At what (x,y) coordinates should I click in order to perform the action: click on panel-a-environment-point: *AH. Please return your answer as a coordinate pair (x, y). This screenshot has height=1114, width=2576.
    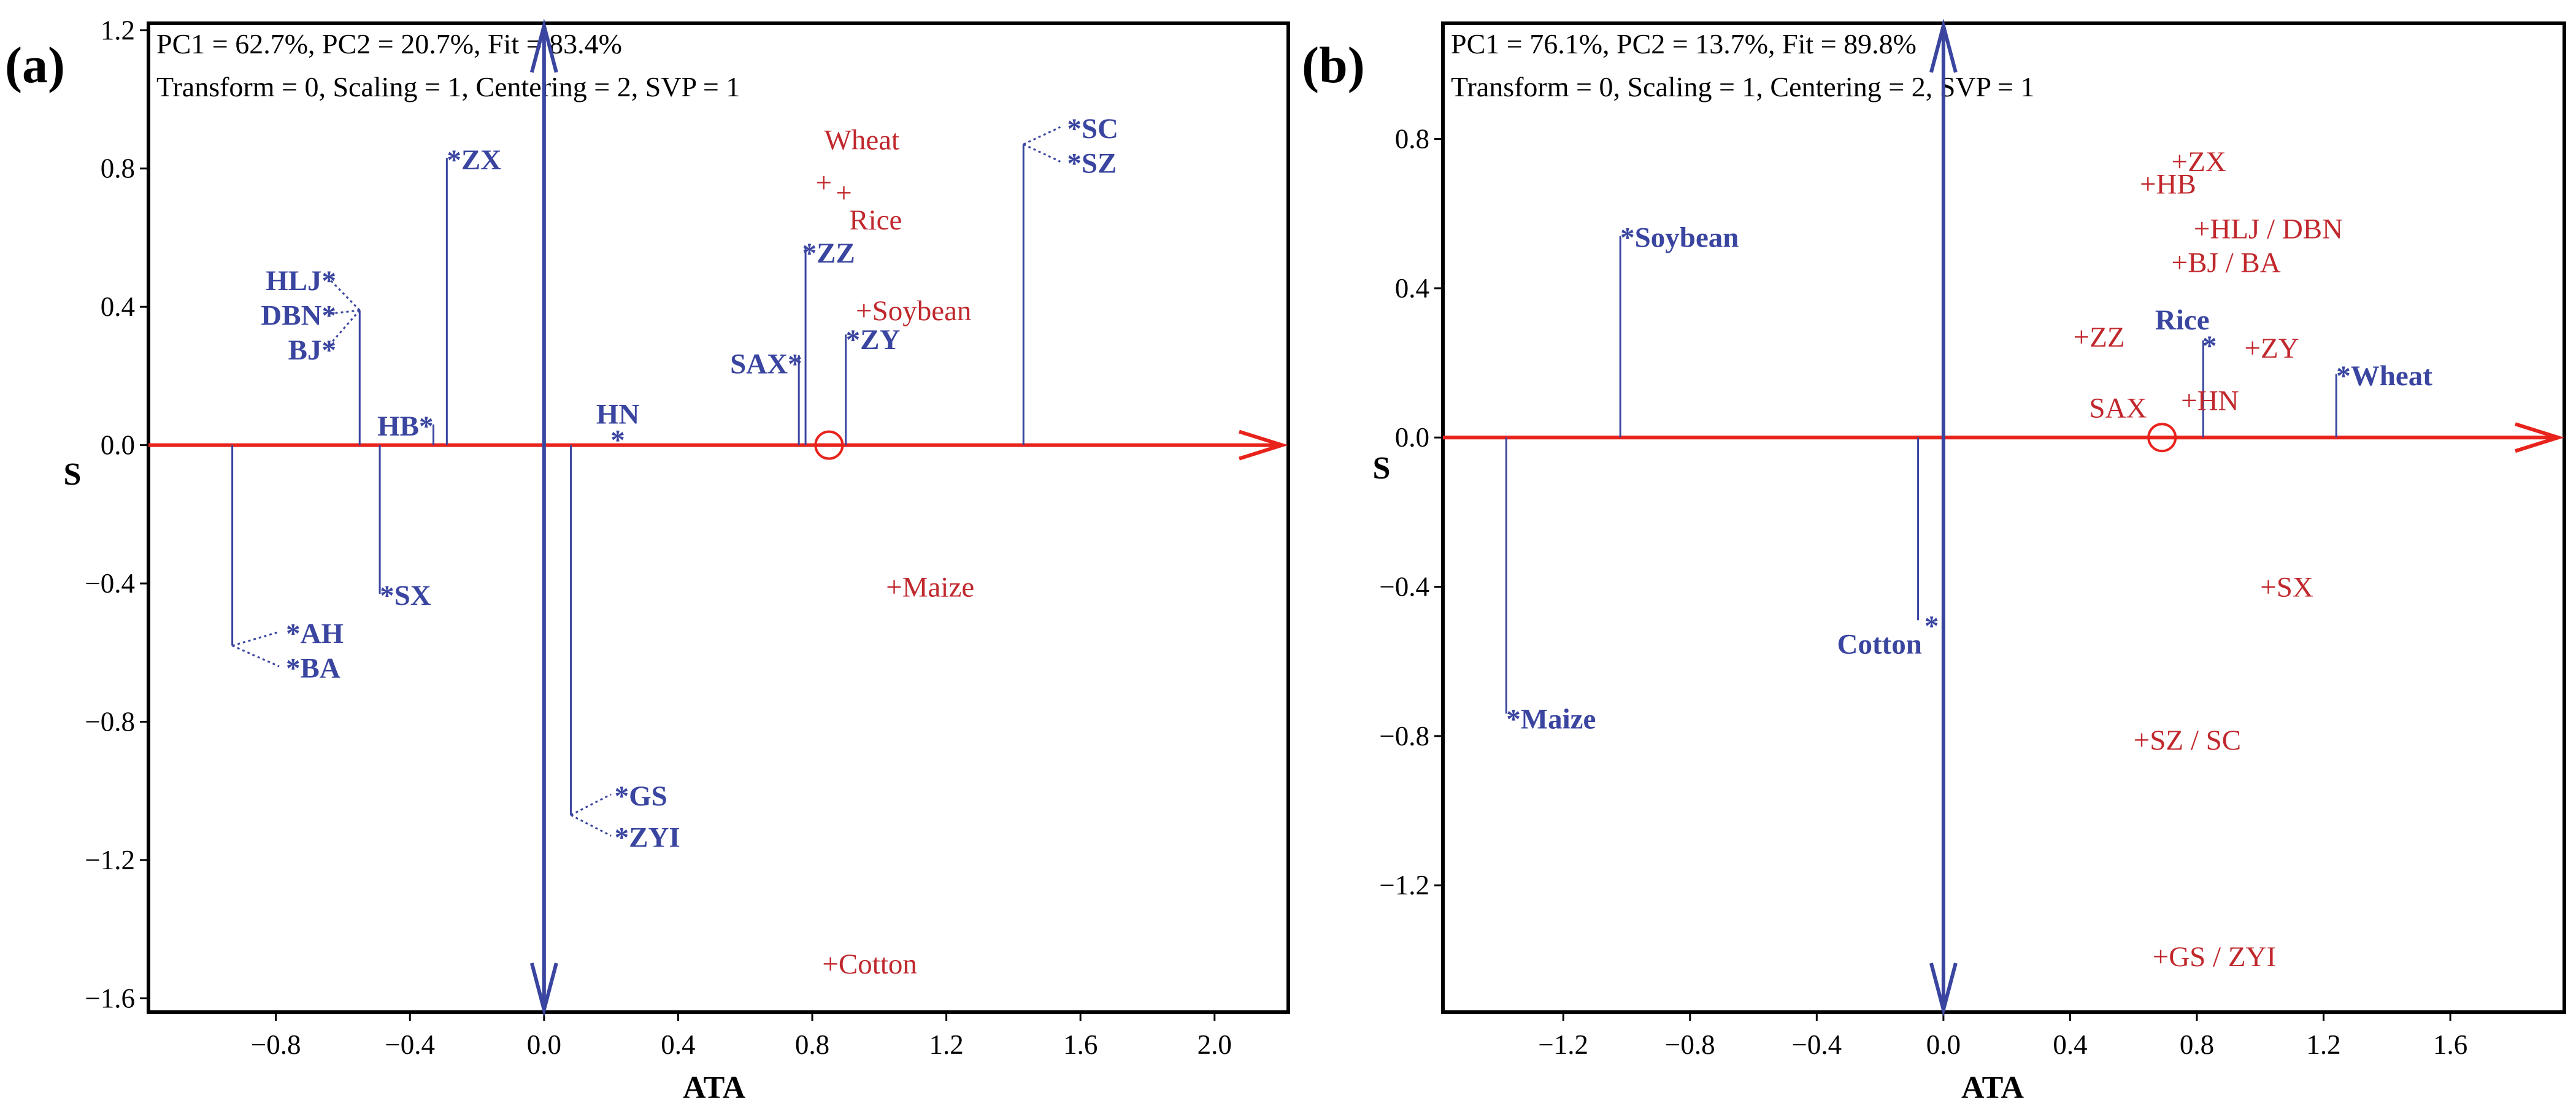
    Looking at the image, I should click on (315, 634).